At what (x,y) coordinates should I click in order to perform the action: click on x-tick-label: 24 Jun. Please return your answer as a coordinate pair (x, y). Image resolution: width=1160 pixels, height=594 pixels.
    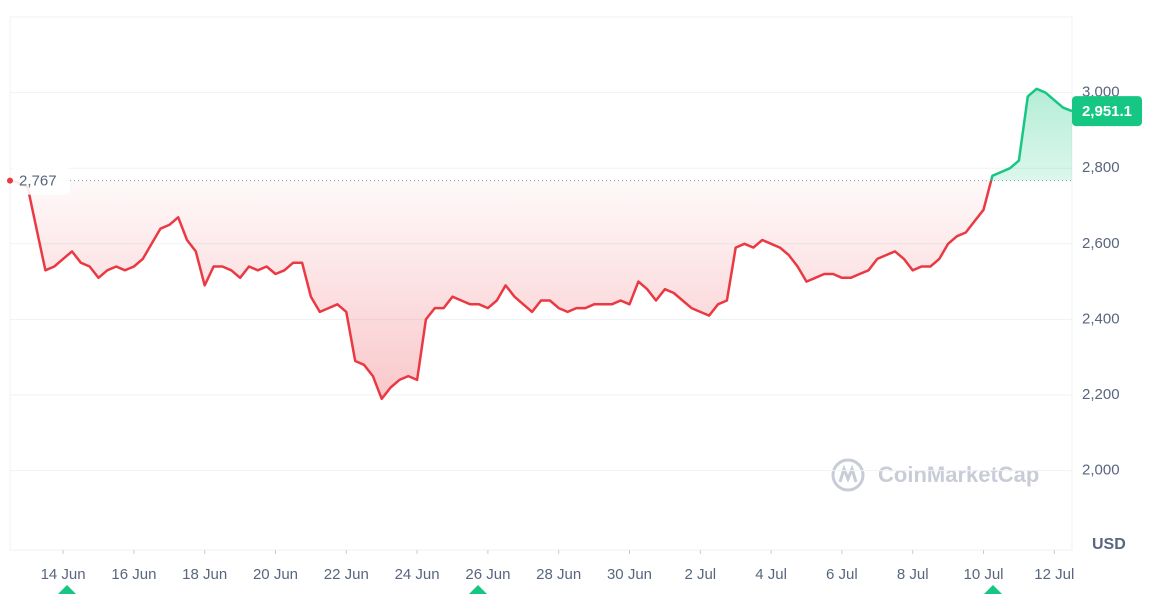
    Looking at the image, I should click on (417, 574).